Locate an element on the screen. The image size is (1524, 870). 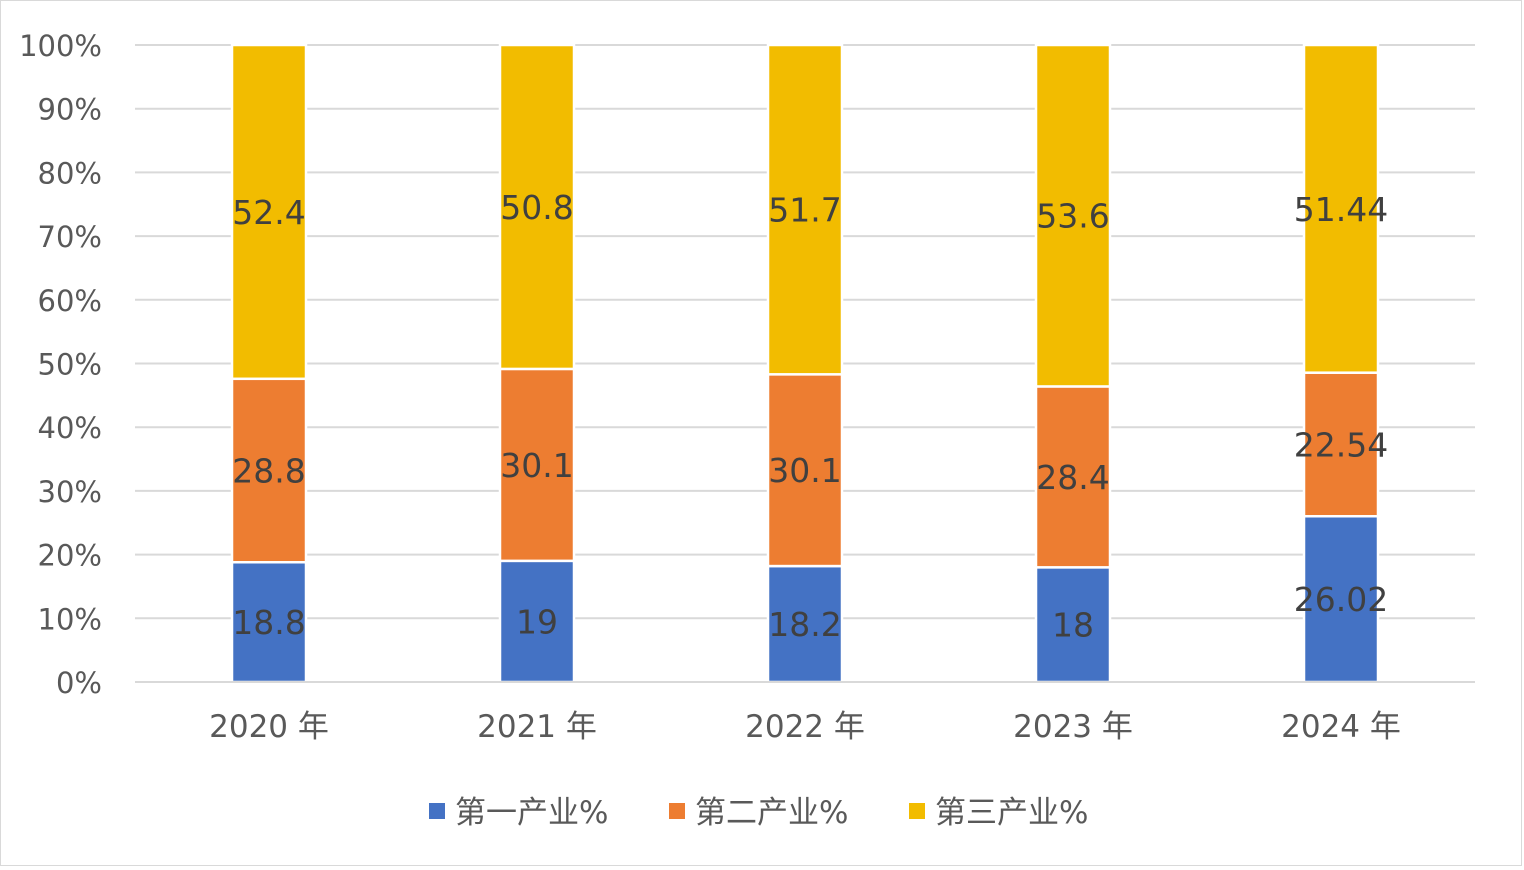
data-label: 28.4 is located at coordinates (1072, 477).